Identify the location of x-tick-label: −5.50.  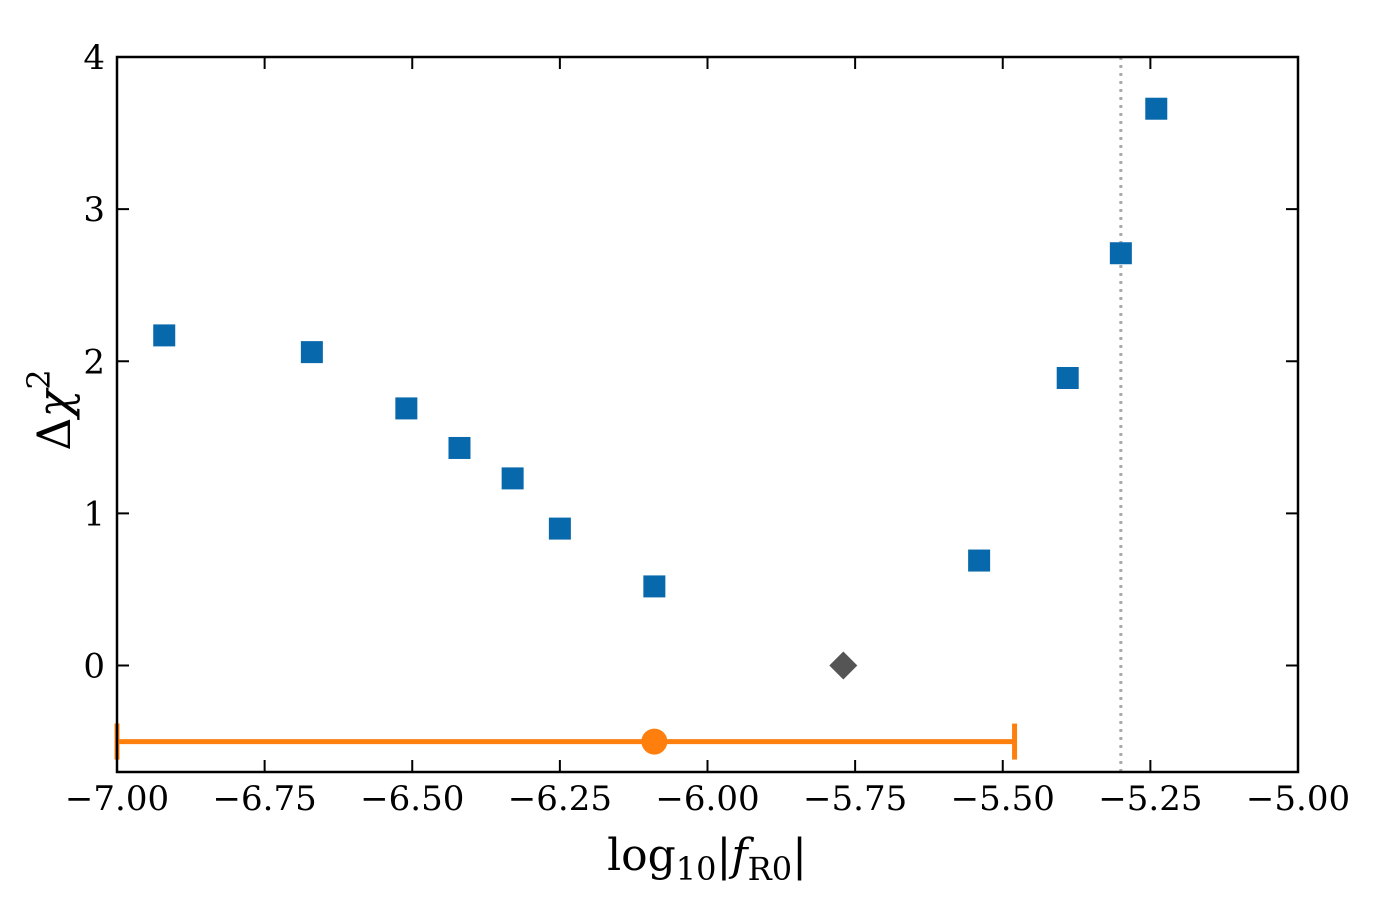
(1003, 799).